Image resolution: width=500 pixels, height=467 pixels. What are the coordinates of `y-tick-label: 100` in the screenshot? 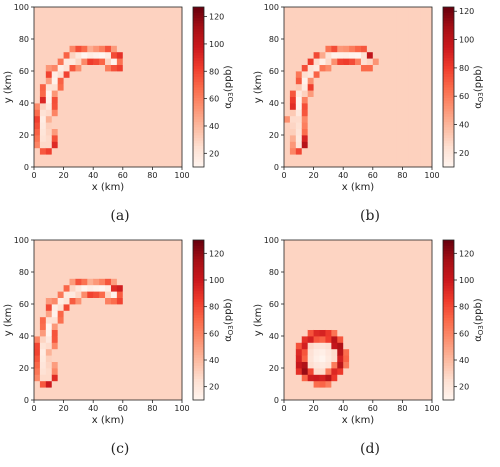 It's located at (271, 240).